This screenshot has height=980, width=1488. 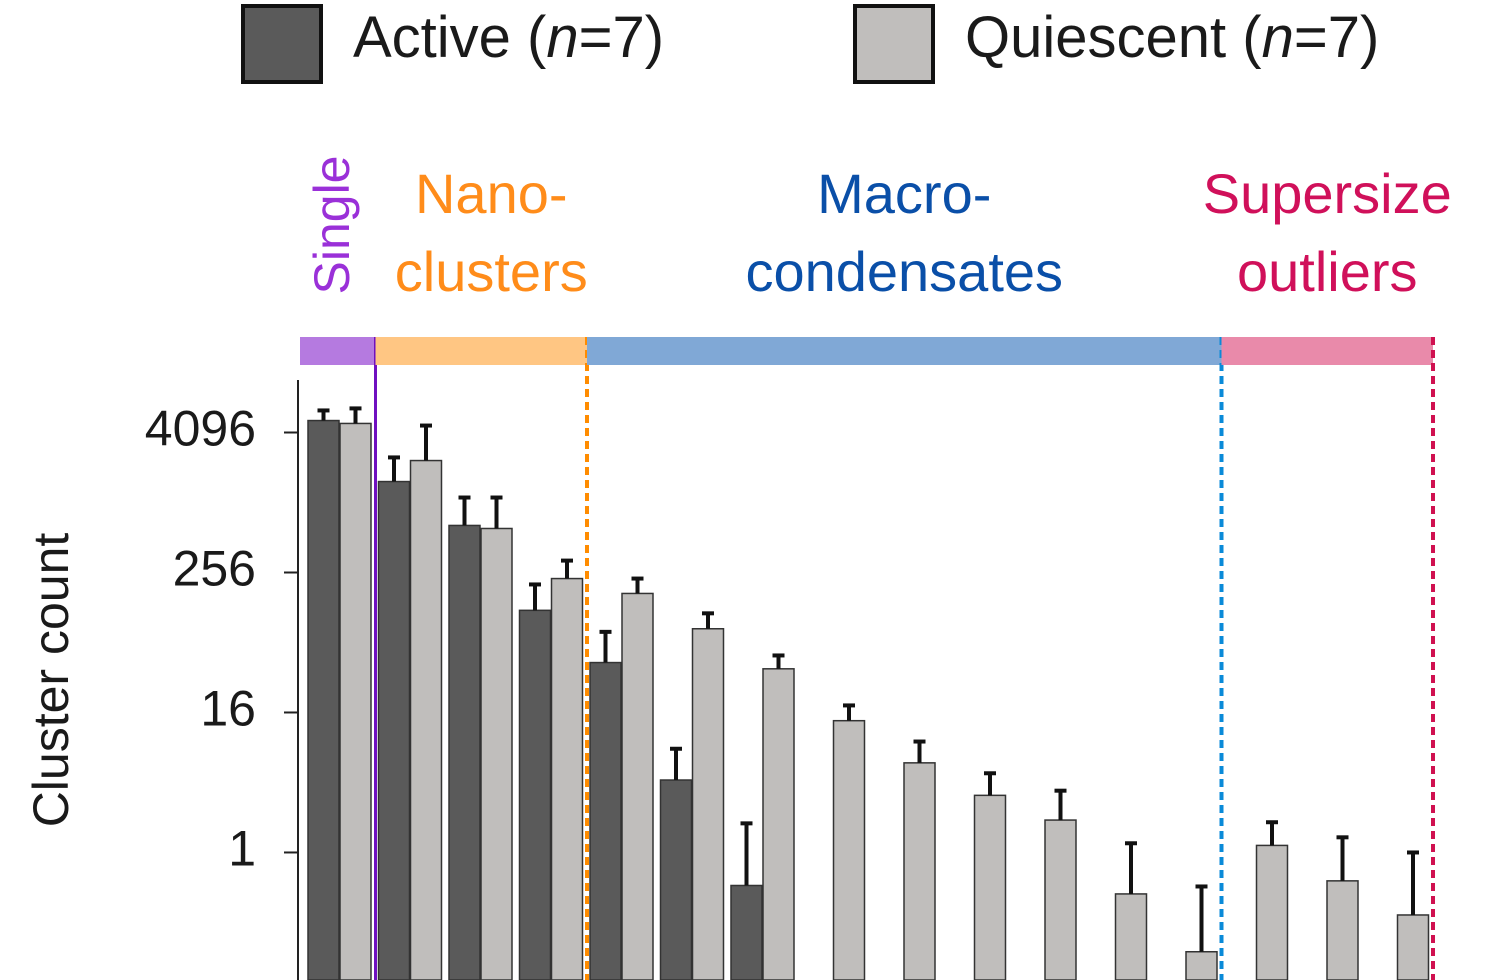 What do you see at coordinates (242, 849) in the screenshot?
I see `y-tick-label: 1` at bounding box center [242, 849].